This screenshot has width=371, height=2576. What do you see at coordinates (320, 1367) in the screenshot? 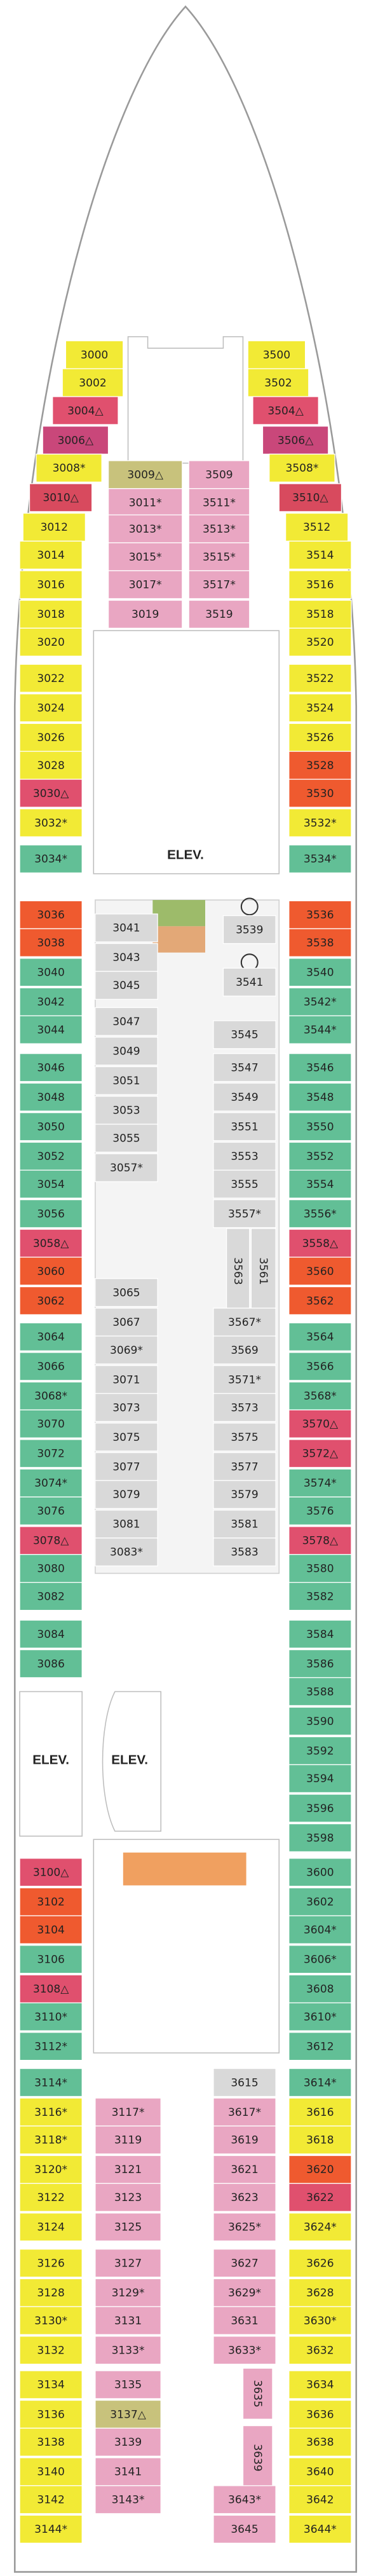
I see `cabin-label: 3566` at bounding box center [320, 1367].